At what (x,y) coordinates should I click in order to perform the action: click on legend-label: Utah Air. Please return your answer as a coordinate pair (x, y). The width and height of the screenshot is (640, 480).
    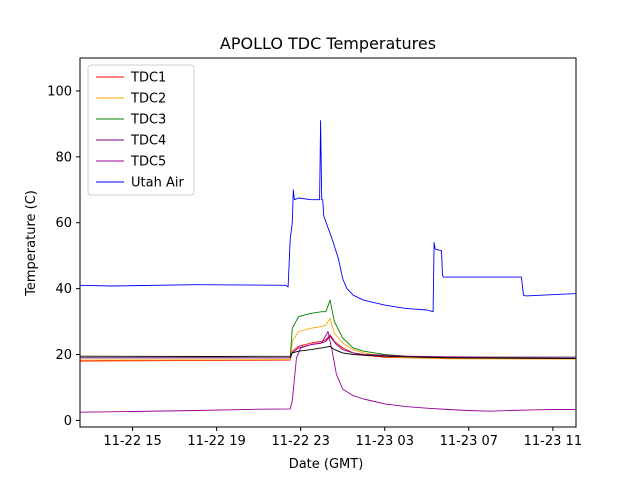
    Looking at the image, I should click on (157, 183).